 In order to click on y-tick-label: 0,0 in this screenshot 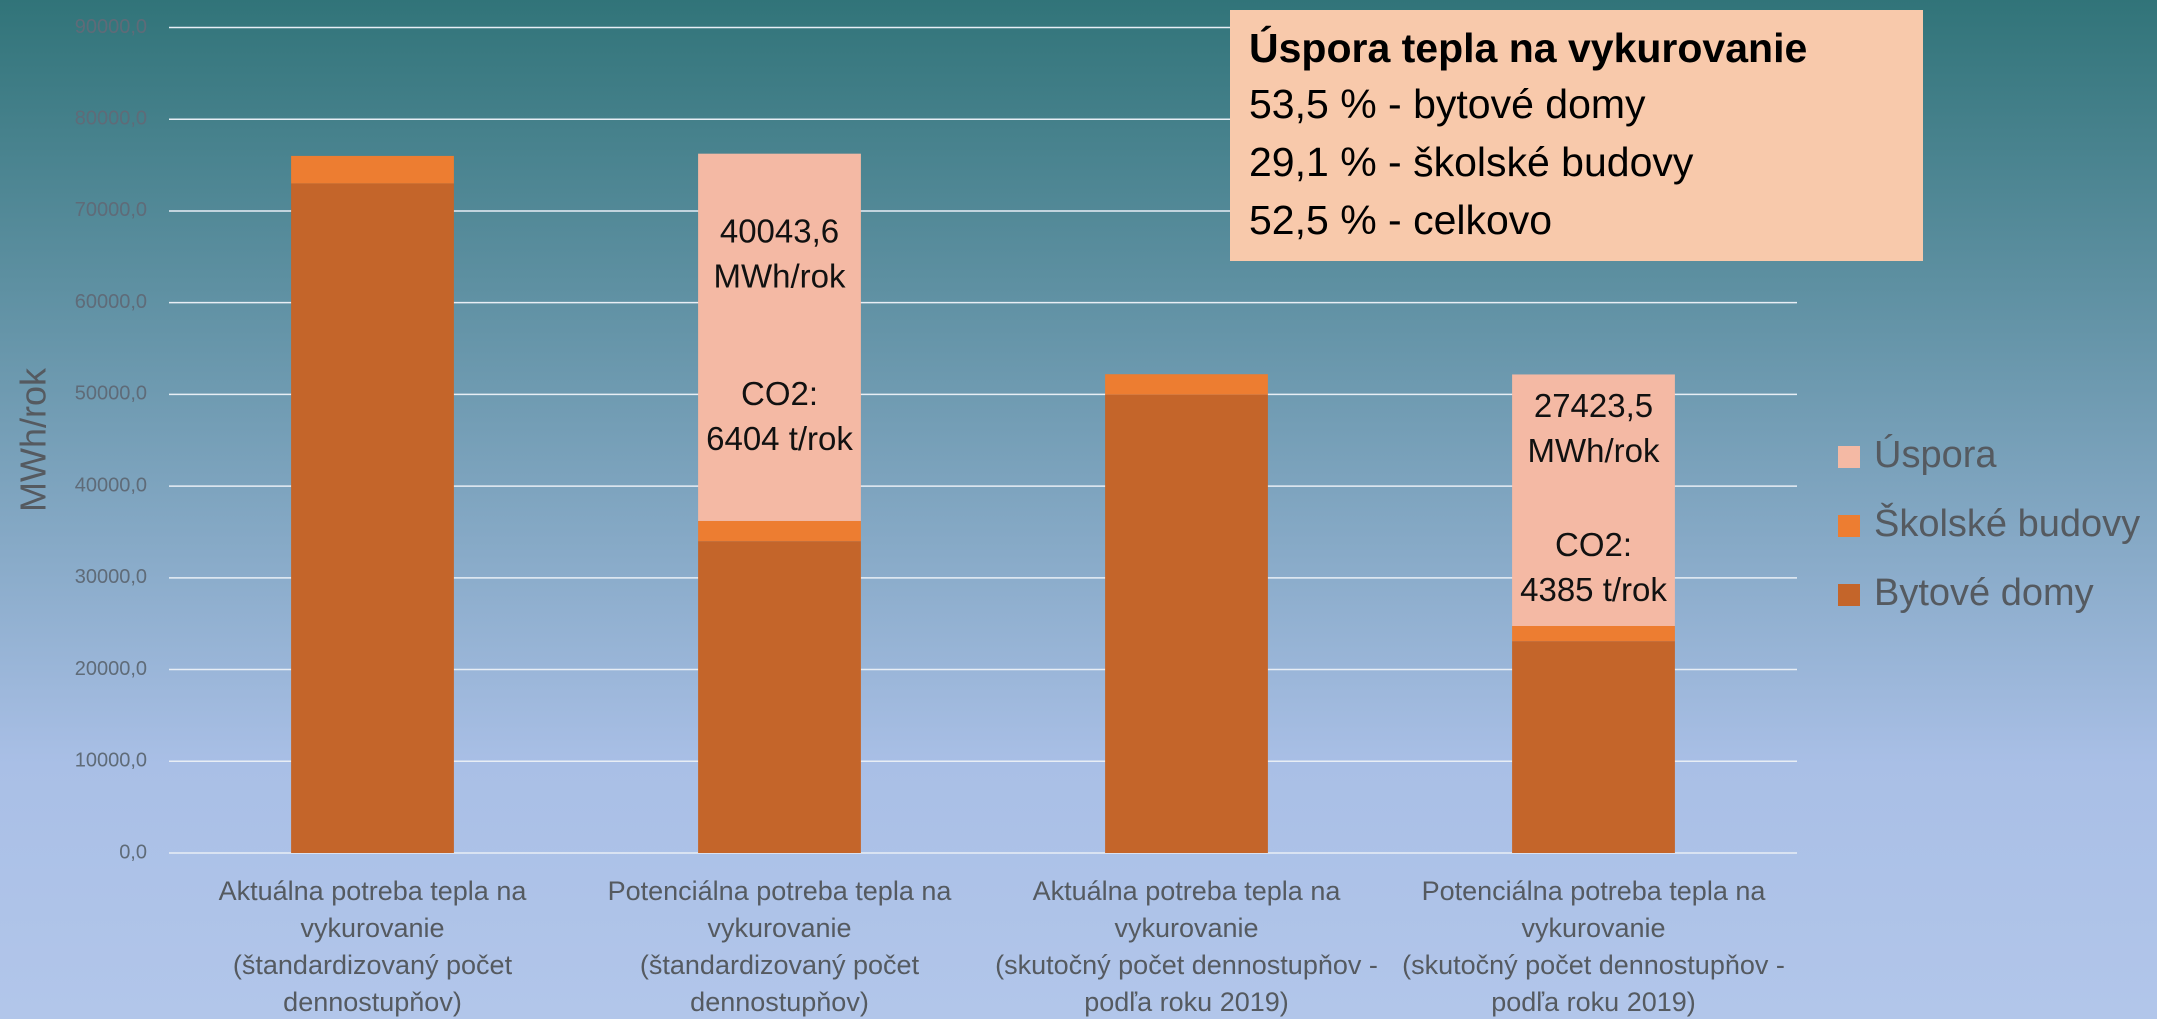, I will do `click(133, 852)`.